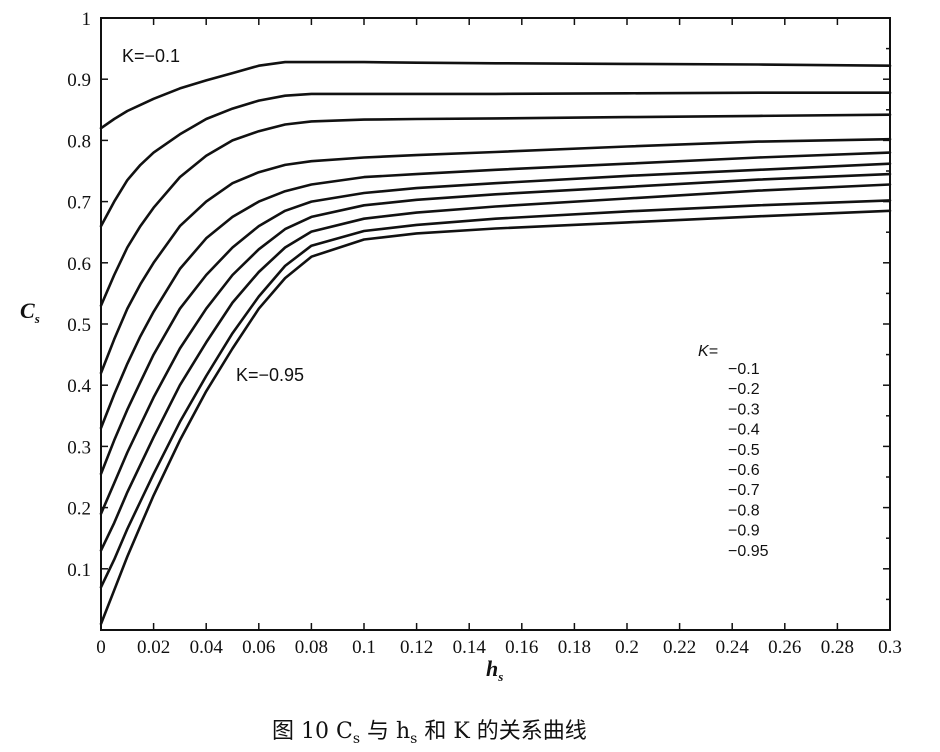 This screenshot has width=940, height=752. What do you see at coordinates (79, 141) in the screenshot?
I see `y-tick-label: 0.8` at bounding box center [79, 141].